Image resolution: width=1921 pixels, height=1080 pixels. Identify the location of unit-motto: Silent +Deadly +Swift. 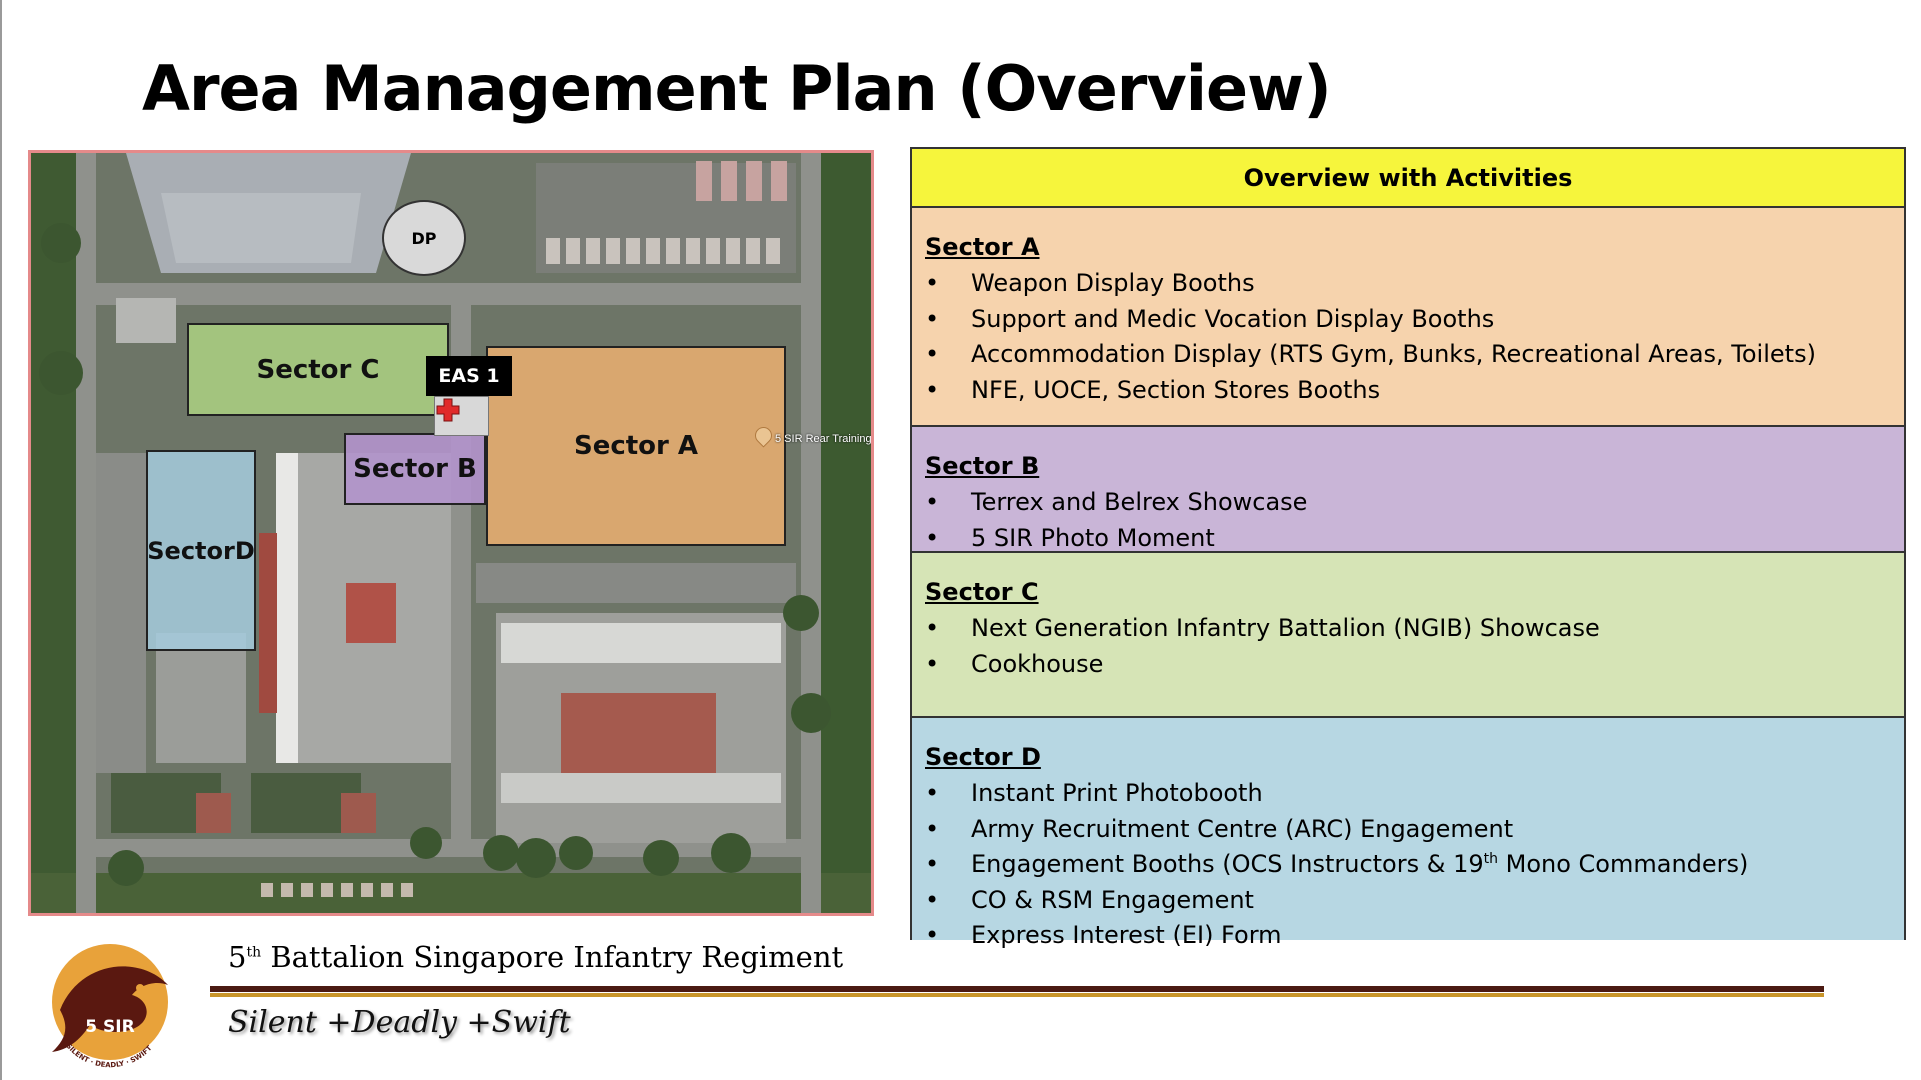
(399, 1022).